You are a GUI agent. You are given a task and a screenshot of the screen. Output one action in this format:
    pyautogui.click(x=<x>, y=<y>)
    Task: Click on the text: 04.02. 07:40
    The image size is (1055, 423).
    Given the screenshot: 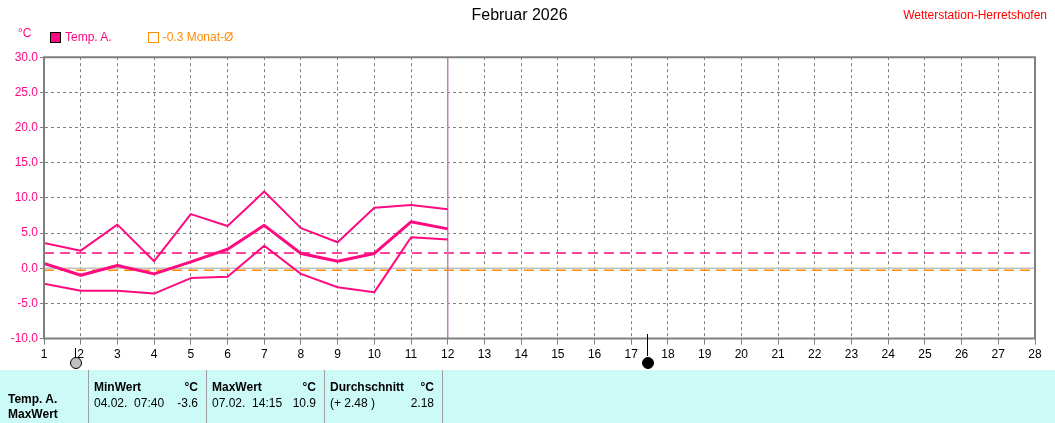 What is the action you would take?
    pyautogui.click(x=129, y=403)
    